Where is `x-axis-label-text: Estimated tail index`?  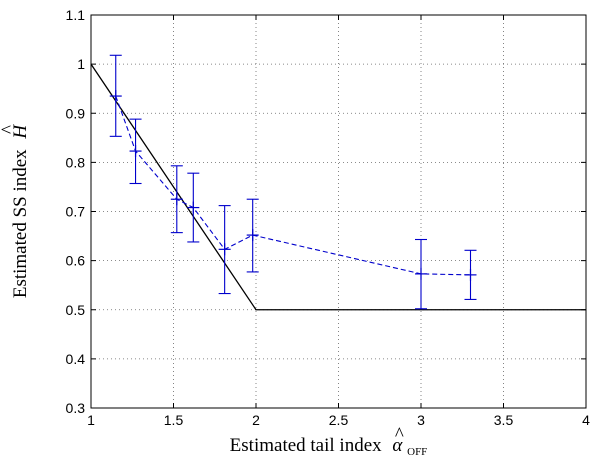 x-axis-label-text: Estimated tail index is located at coordinates (306, 445).